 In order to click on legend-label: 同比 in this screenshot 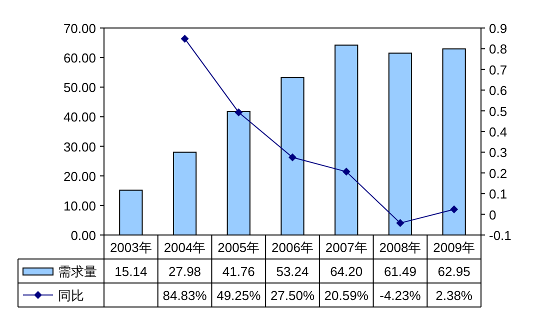, I will do `click(71, 295)`.